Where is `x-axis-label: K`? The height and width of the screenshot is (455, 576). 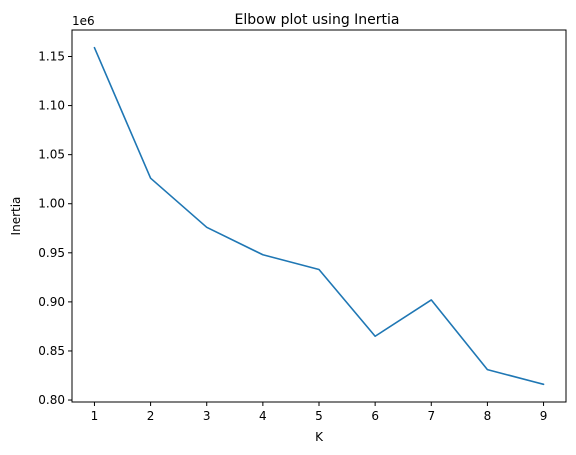
x-axis-label: K is located at coordinates (319, 437).